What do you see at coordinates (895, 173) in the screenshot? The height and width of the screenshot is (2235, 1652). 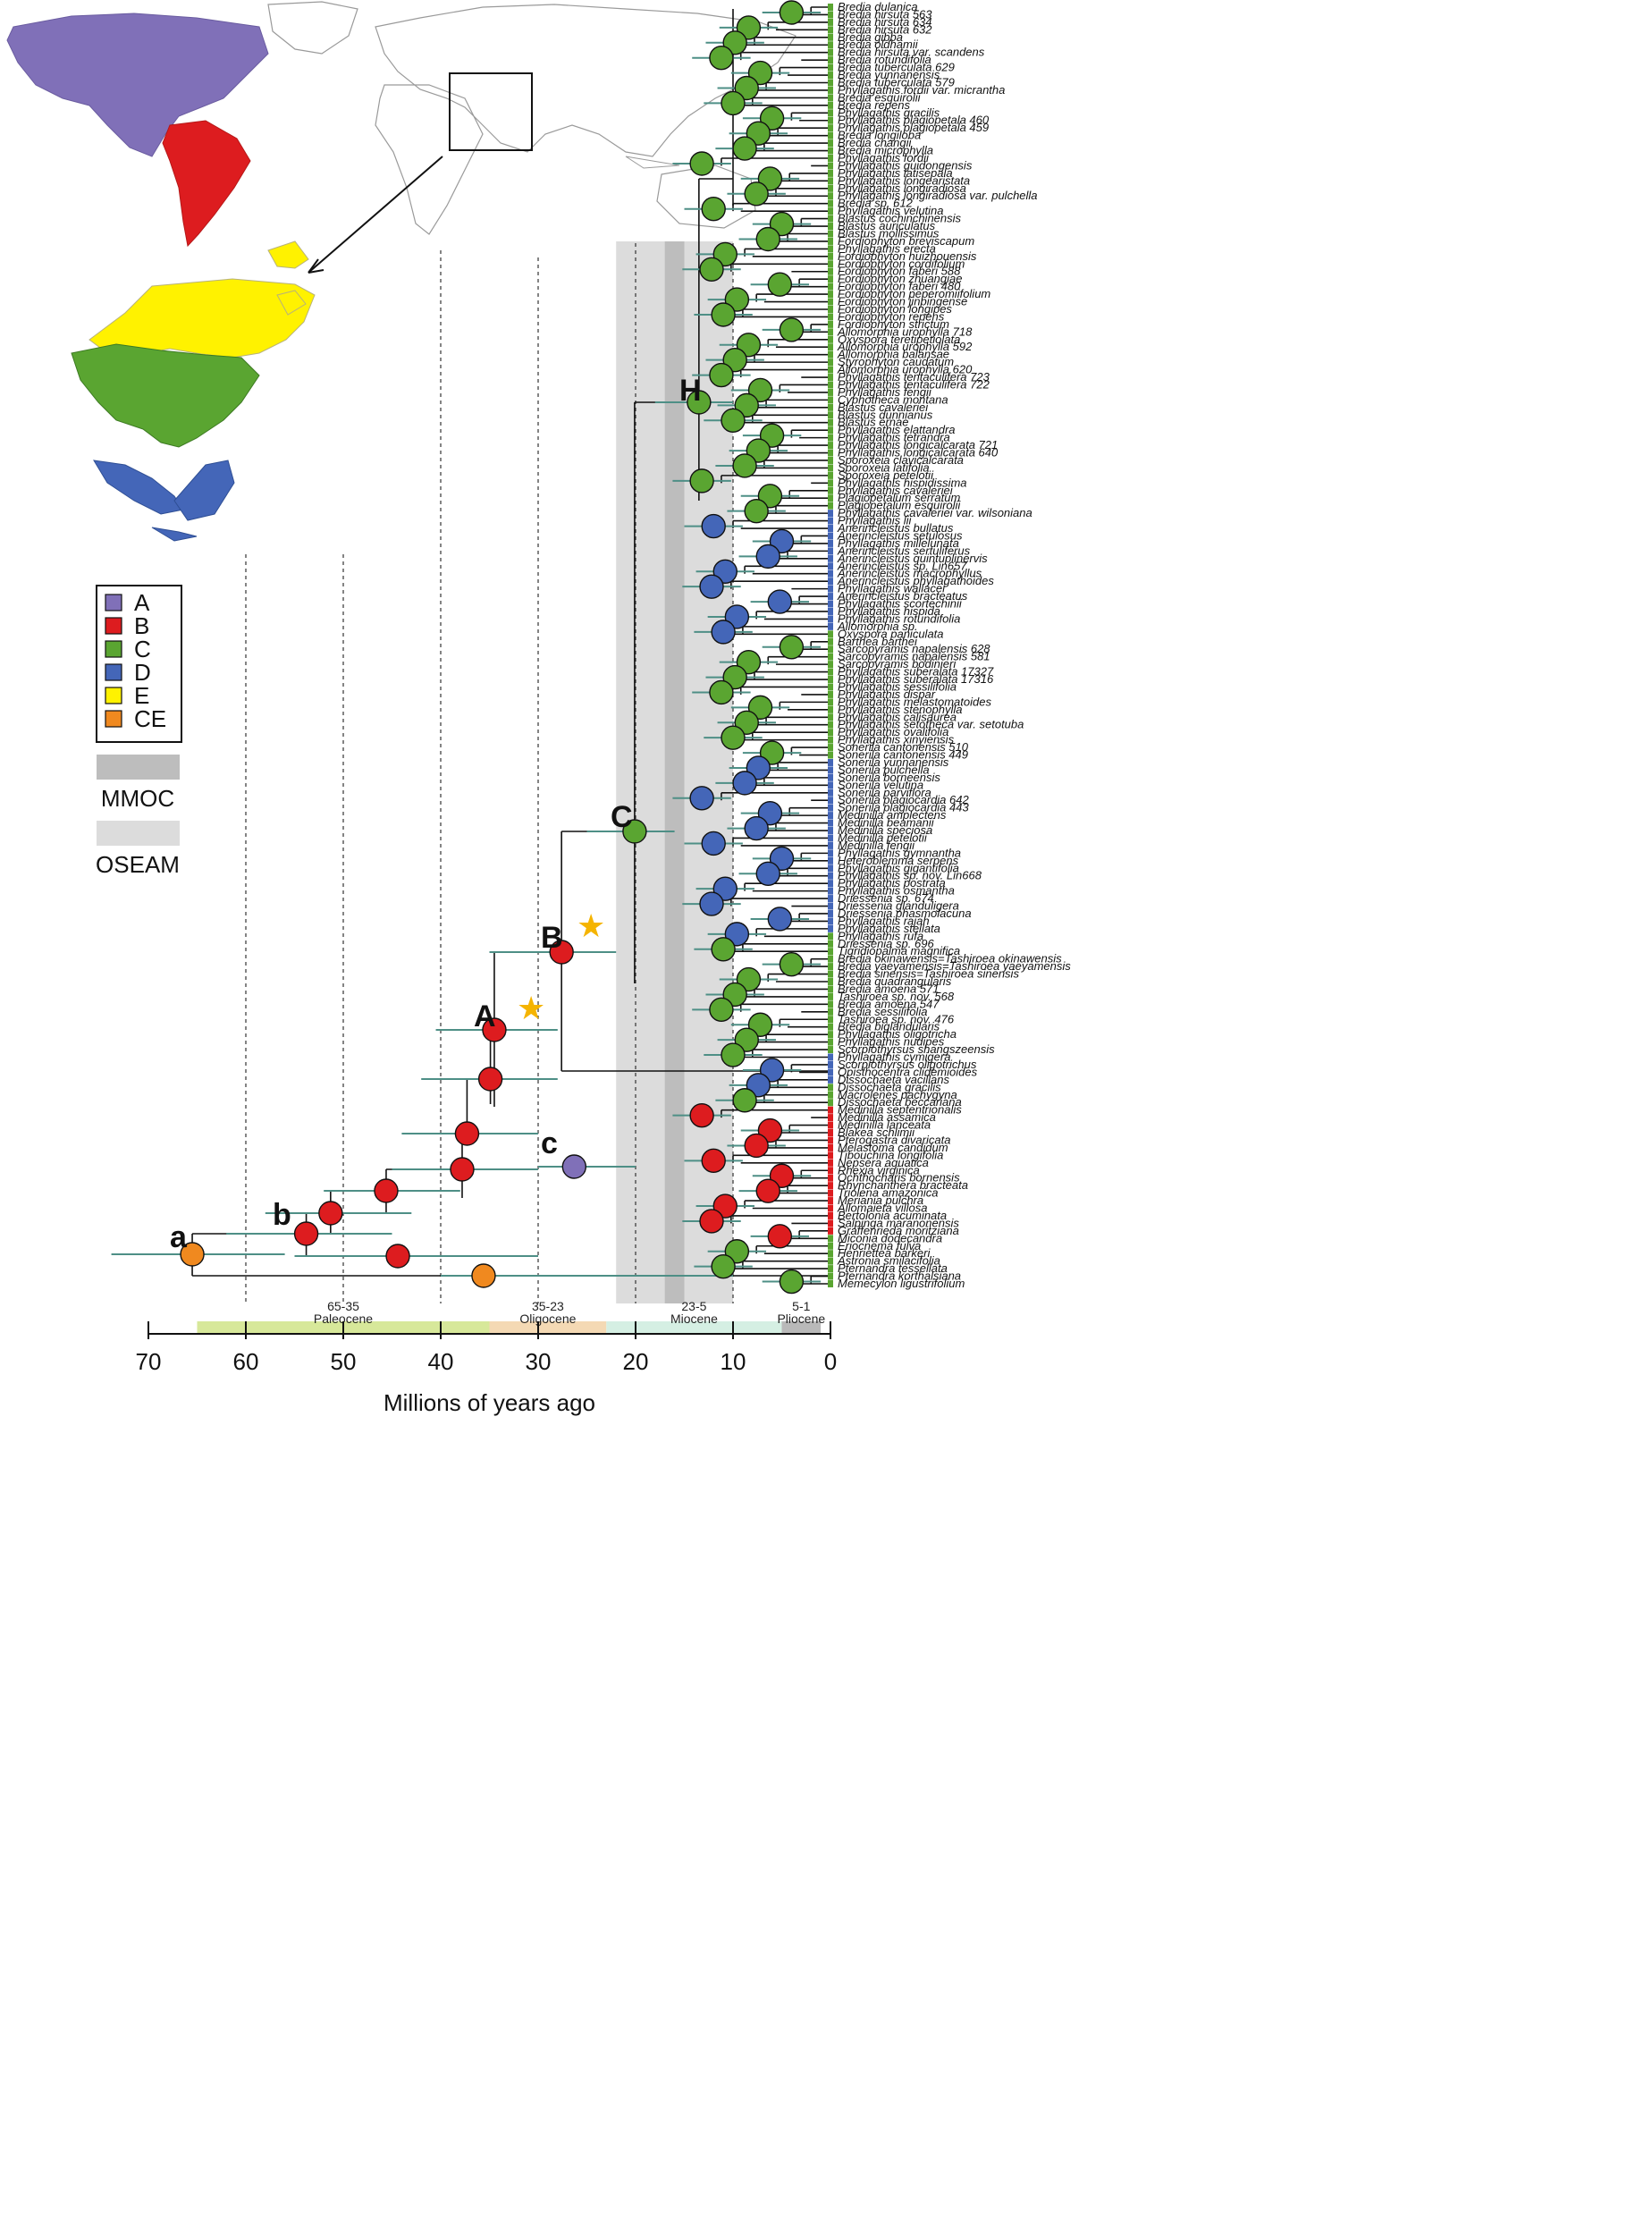 I see `taxon-label: Phyllagathis latisepala` at bounding box center [895, 173].